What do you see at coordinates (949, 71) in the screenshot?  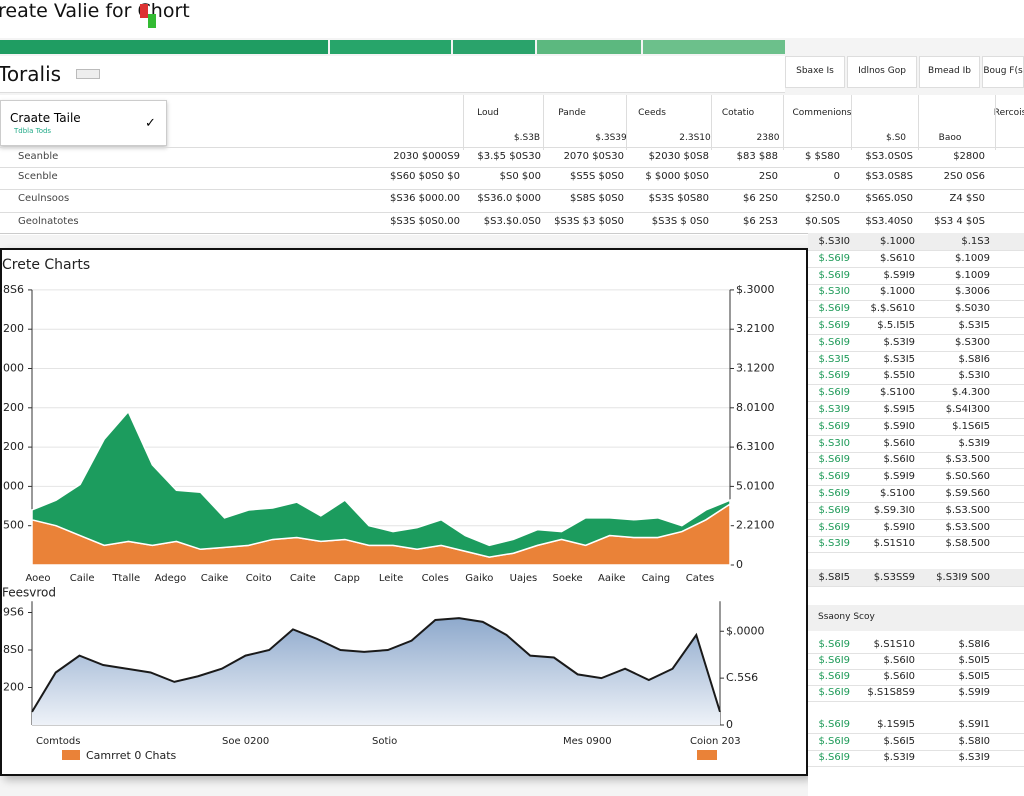 I see `tab: Bmead Ib` at bounding box center [949, 71].